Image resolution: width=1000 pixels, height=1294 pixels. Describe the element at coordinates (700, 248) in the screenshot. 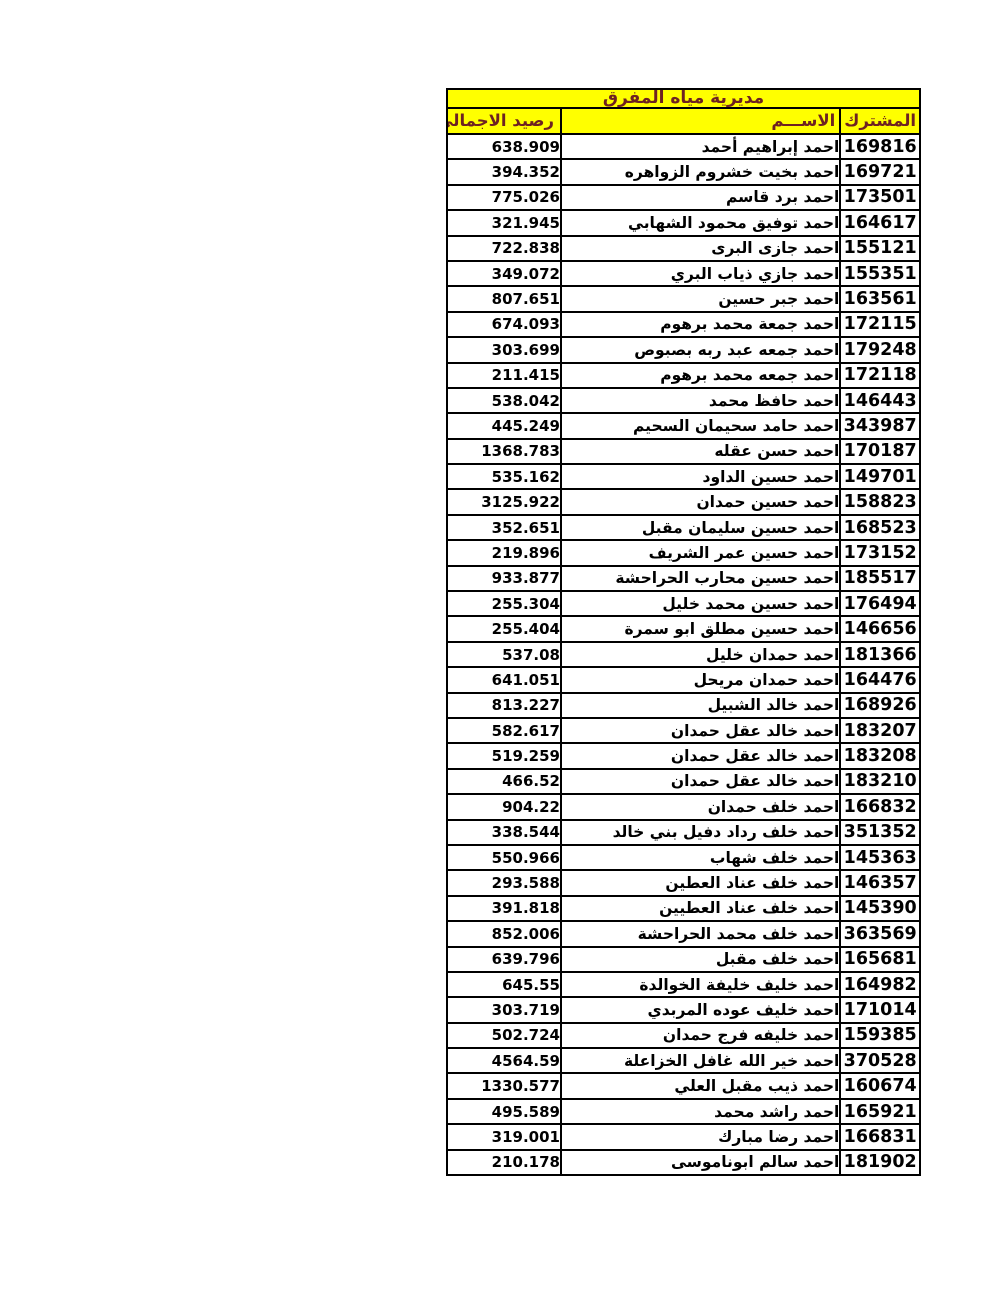

I see `subscriber-name: احمد جازى البرى` at that location.